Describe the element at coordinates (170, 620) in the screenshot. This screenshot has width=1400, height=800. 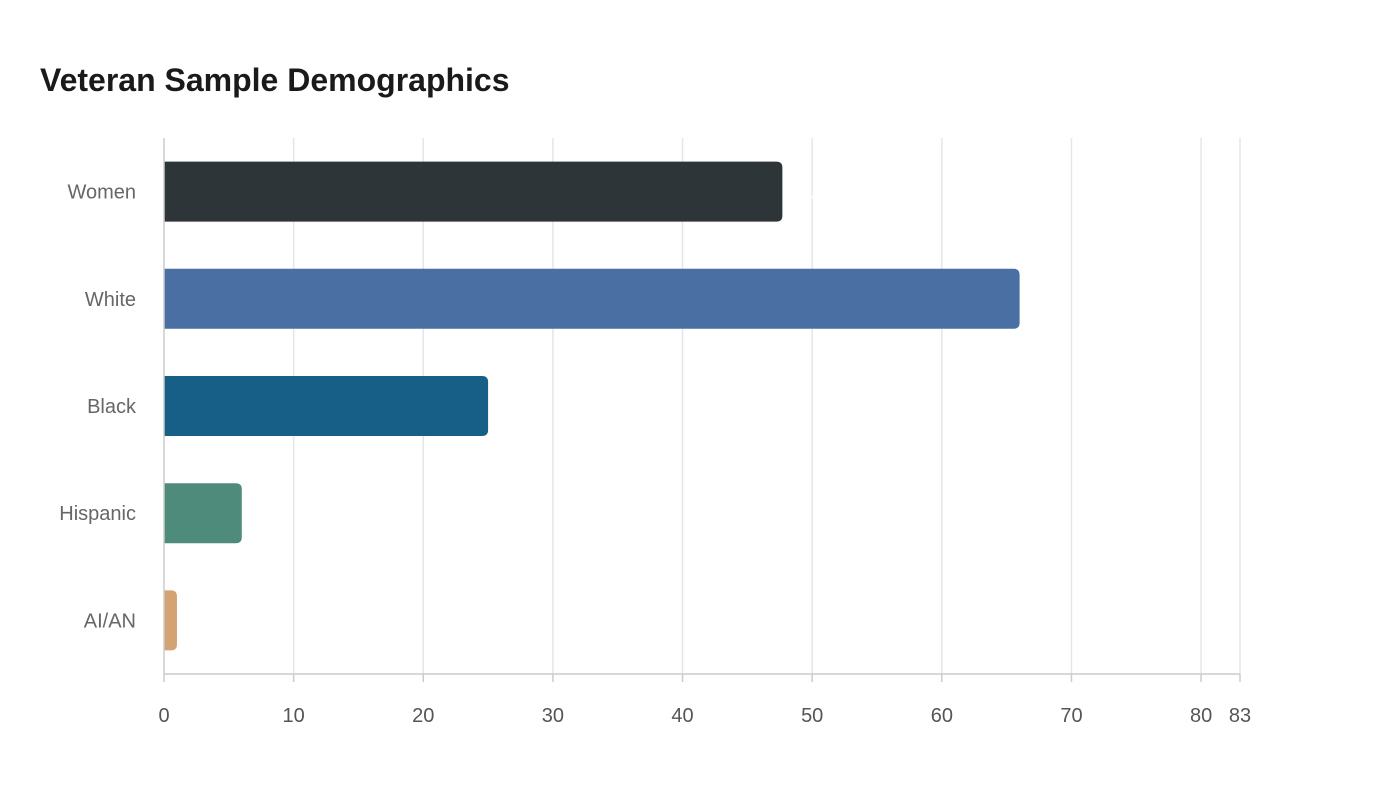
I see `bar-ai-an` at that location.